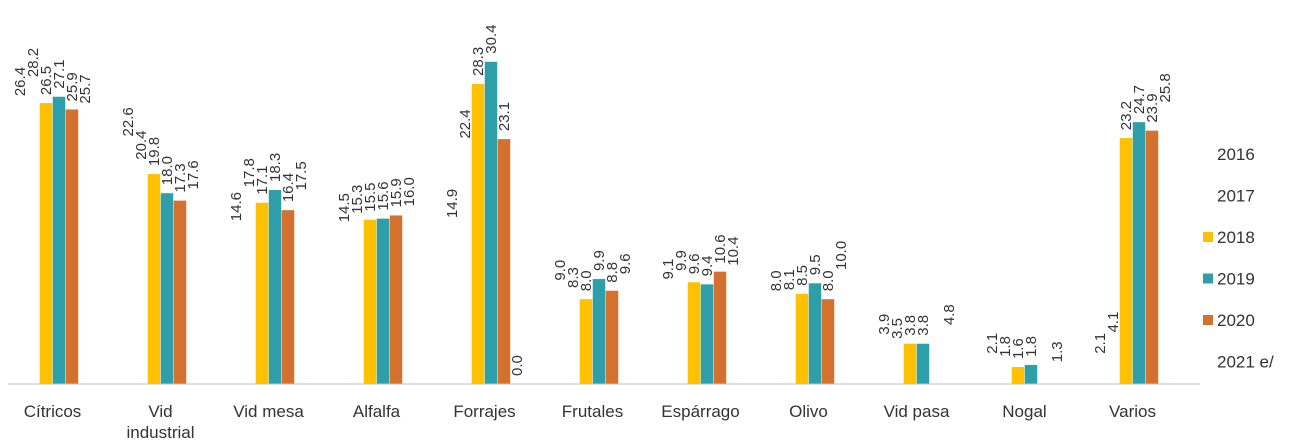 This screenshot has width=1295, height=442. I want to click on value-label-2019-2: 18.3, so click(275, 167).